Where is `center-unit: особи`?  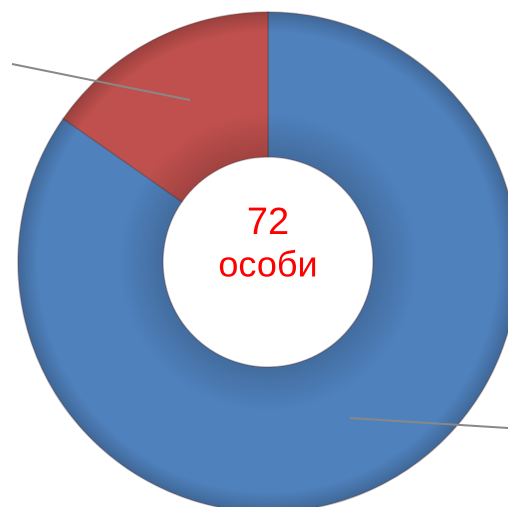
center-unit: особи is located at coordinates (267, 264).